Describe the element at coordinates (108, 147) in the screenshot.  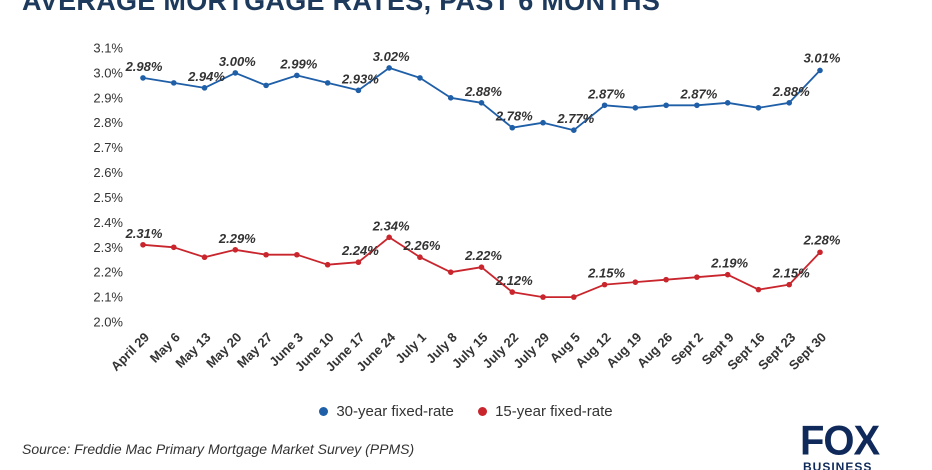
I see `y-tick-label: 2.7%` at that location.